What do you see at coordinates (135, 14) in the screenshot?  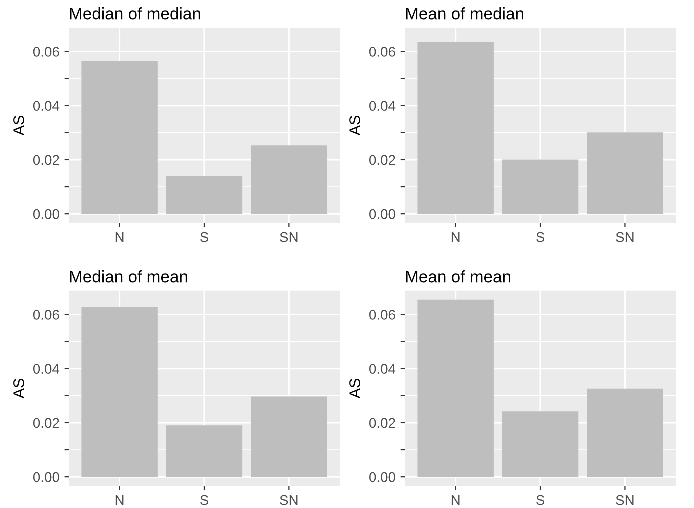 I see `chart-title: Median of median` at bounding box center [135, 14].